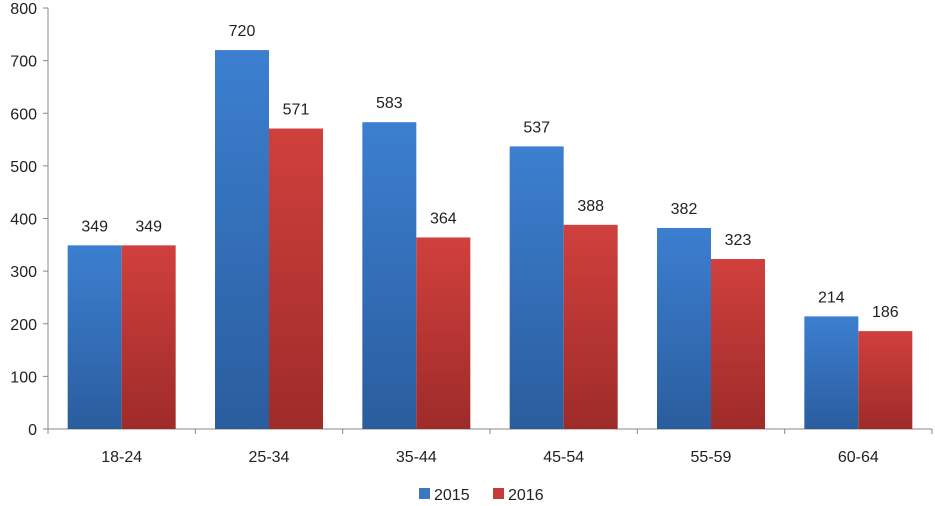 This screenshot has width=935, height=506. I want to click on data-label: 571, so click(296, 110).